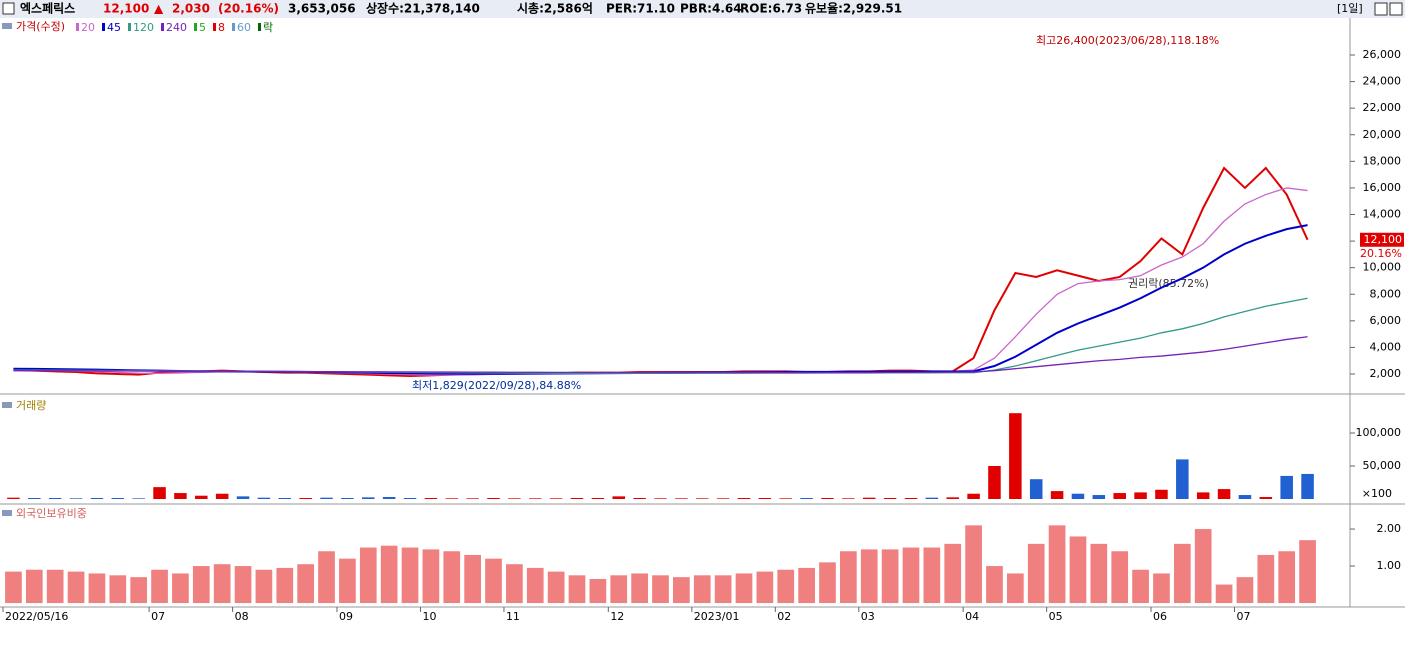 This screenshot has width=1405, height=652. Describe the element at coordinates (159, 9) in the screenshot. I see `arrow: ▲` at that location.